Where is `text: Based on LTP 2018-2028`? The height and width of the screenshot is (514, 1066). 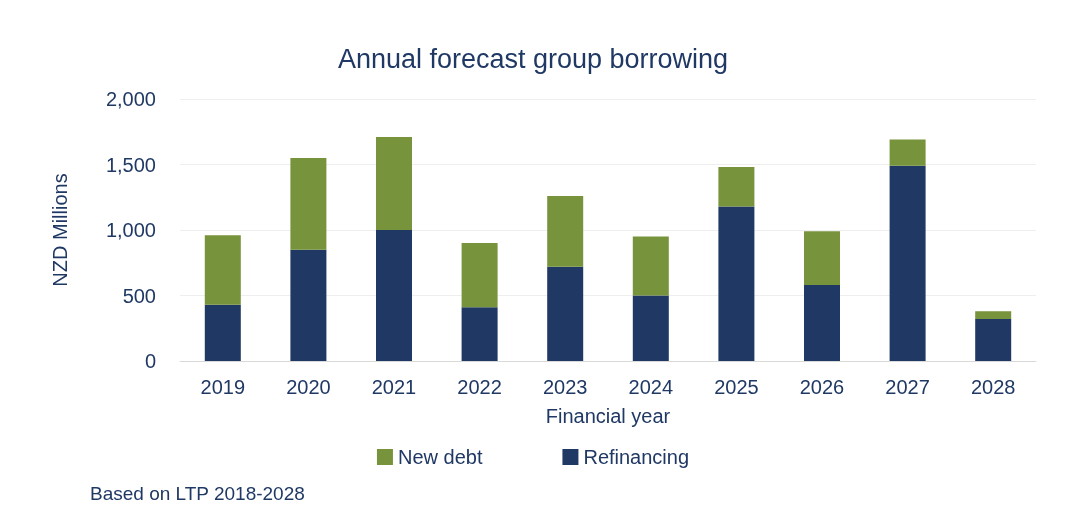 text: Based on LTP 2018-2028 is located at coordinates (197, 493).